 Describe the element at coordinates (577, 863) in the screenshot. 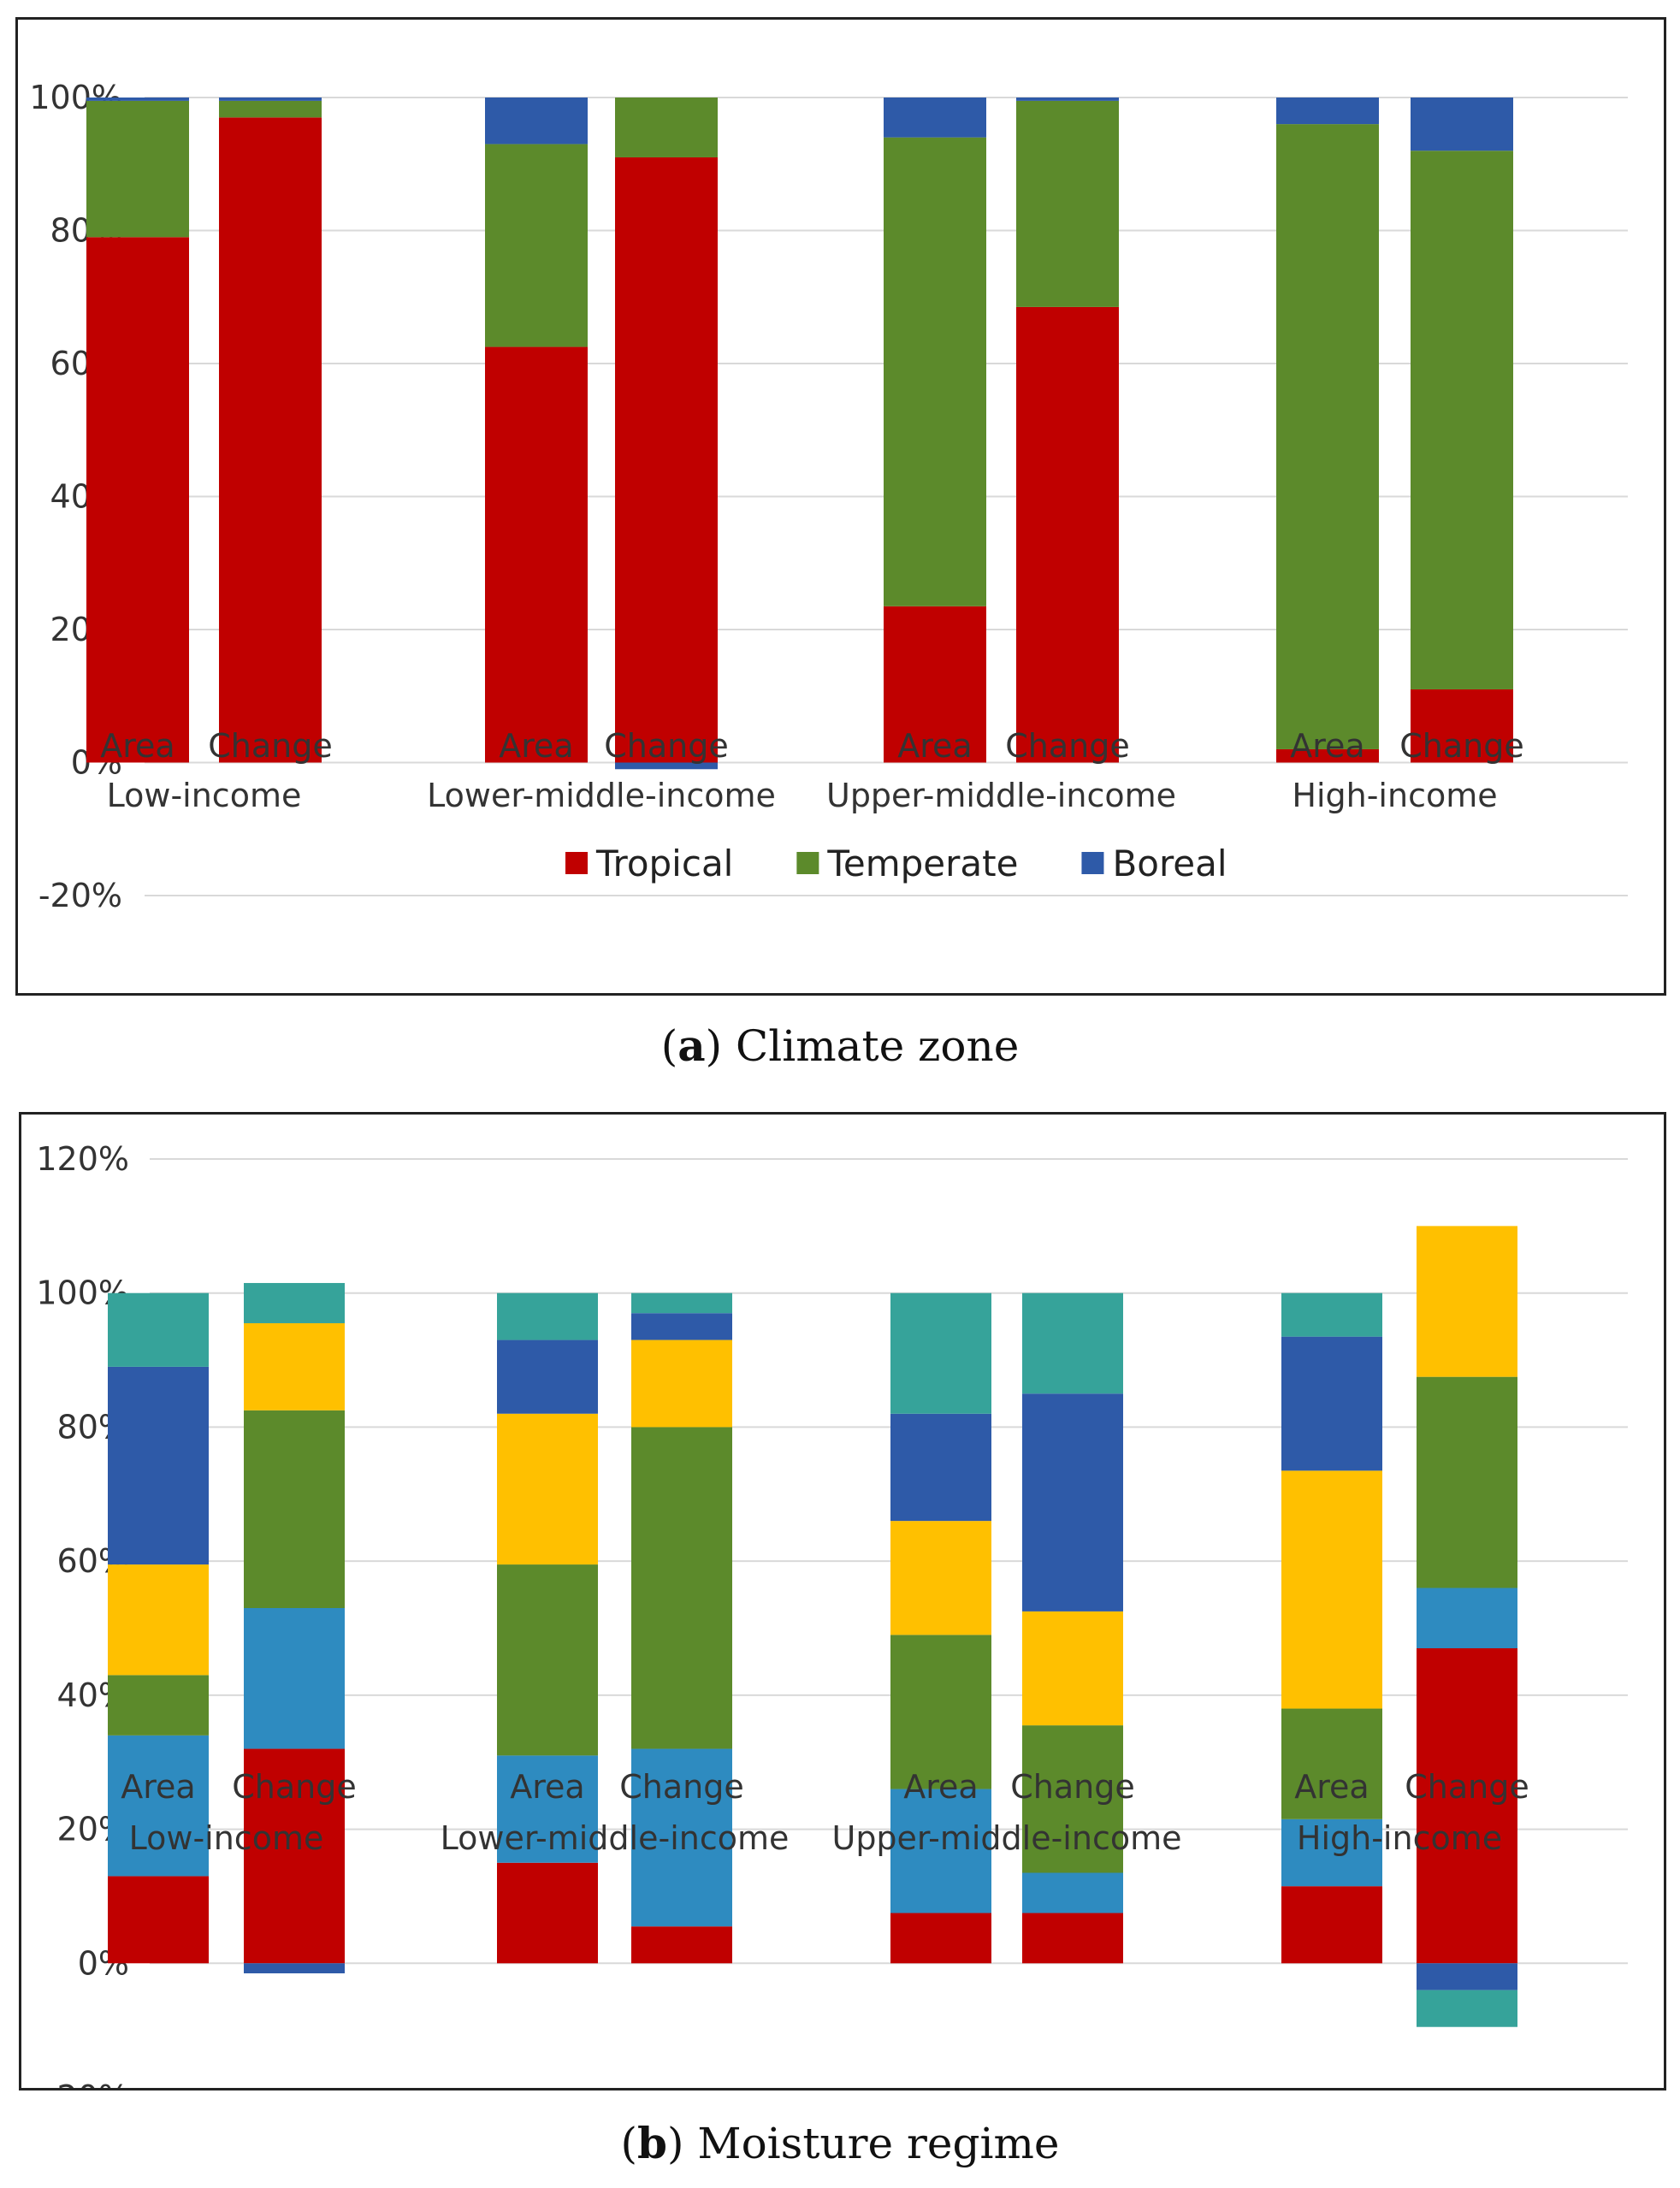

I see `legend-swatch-tropical` at that location.